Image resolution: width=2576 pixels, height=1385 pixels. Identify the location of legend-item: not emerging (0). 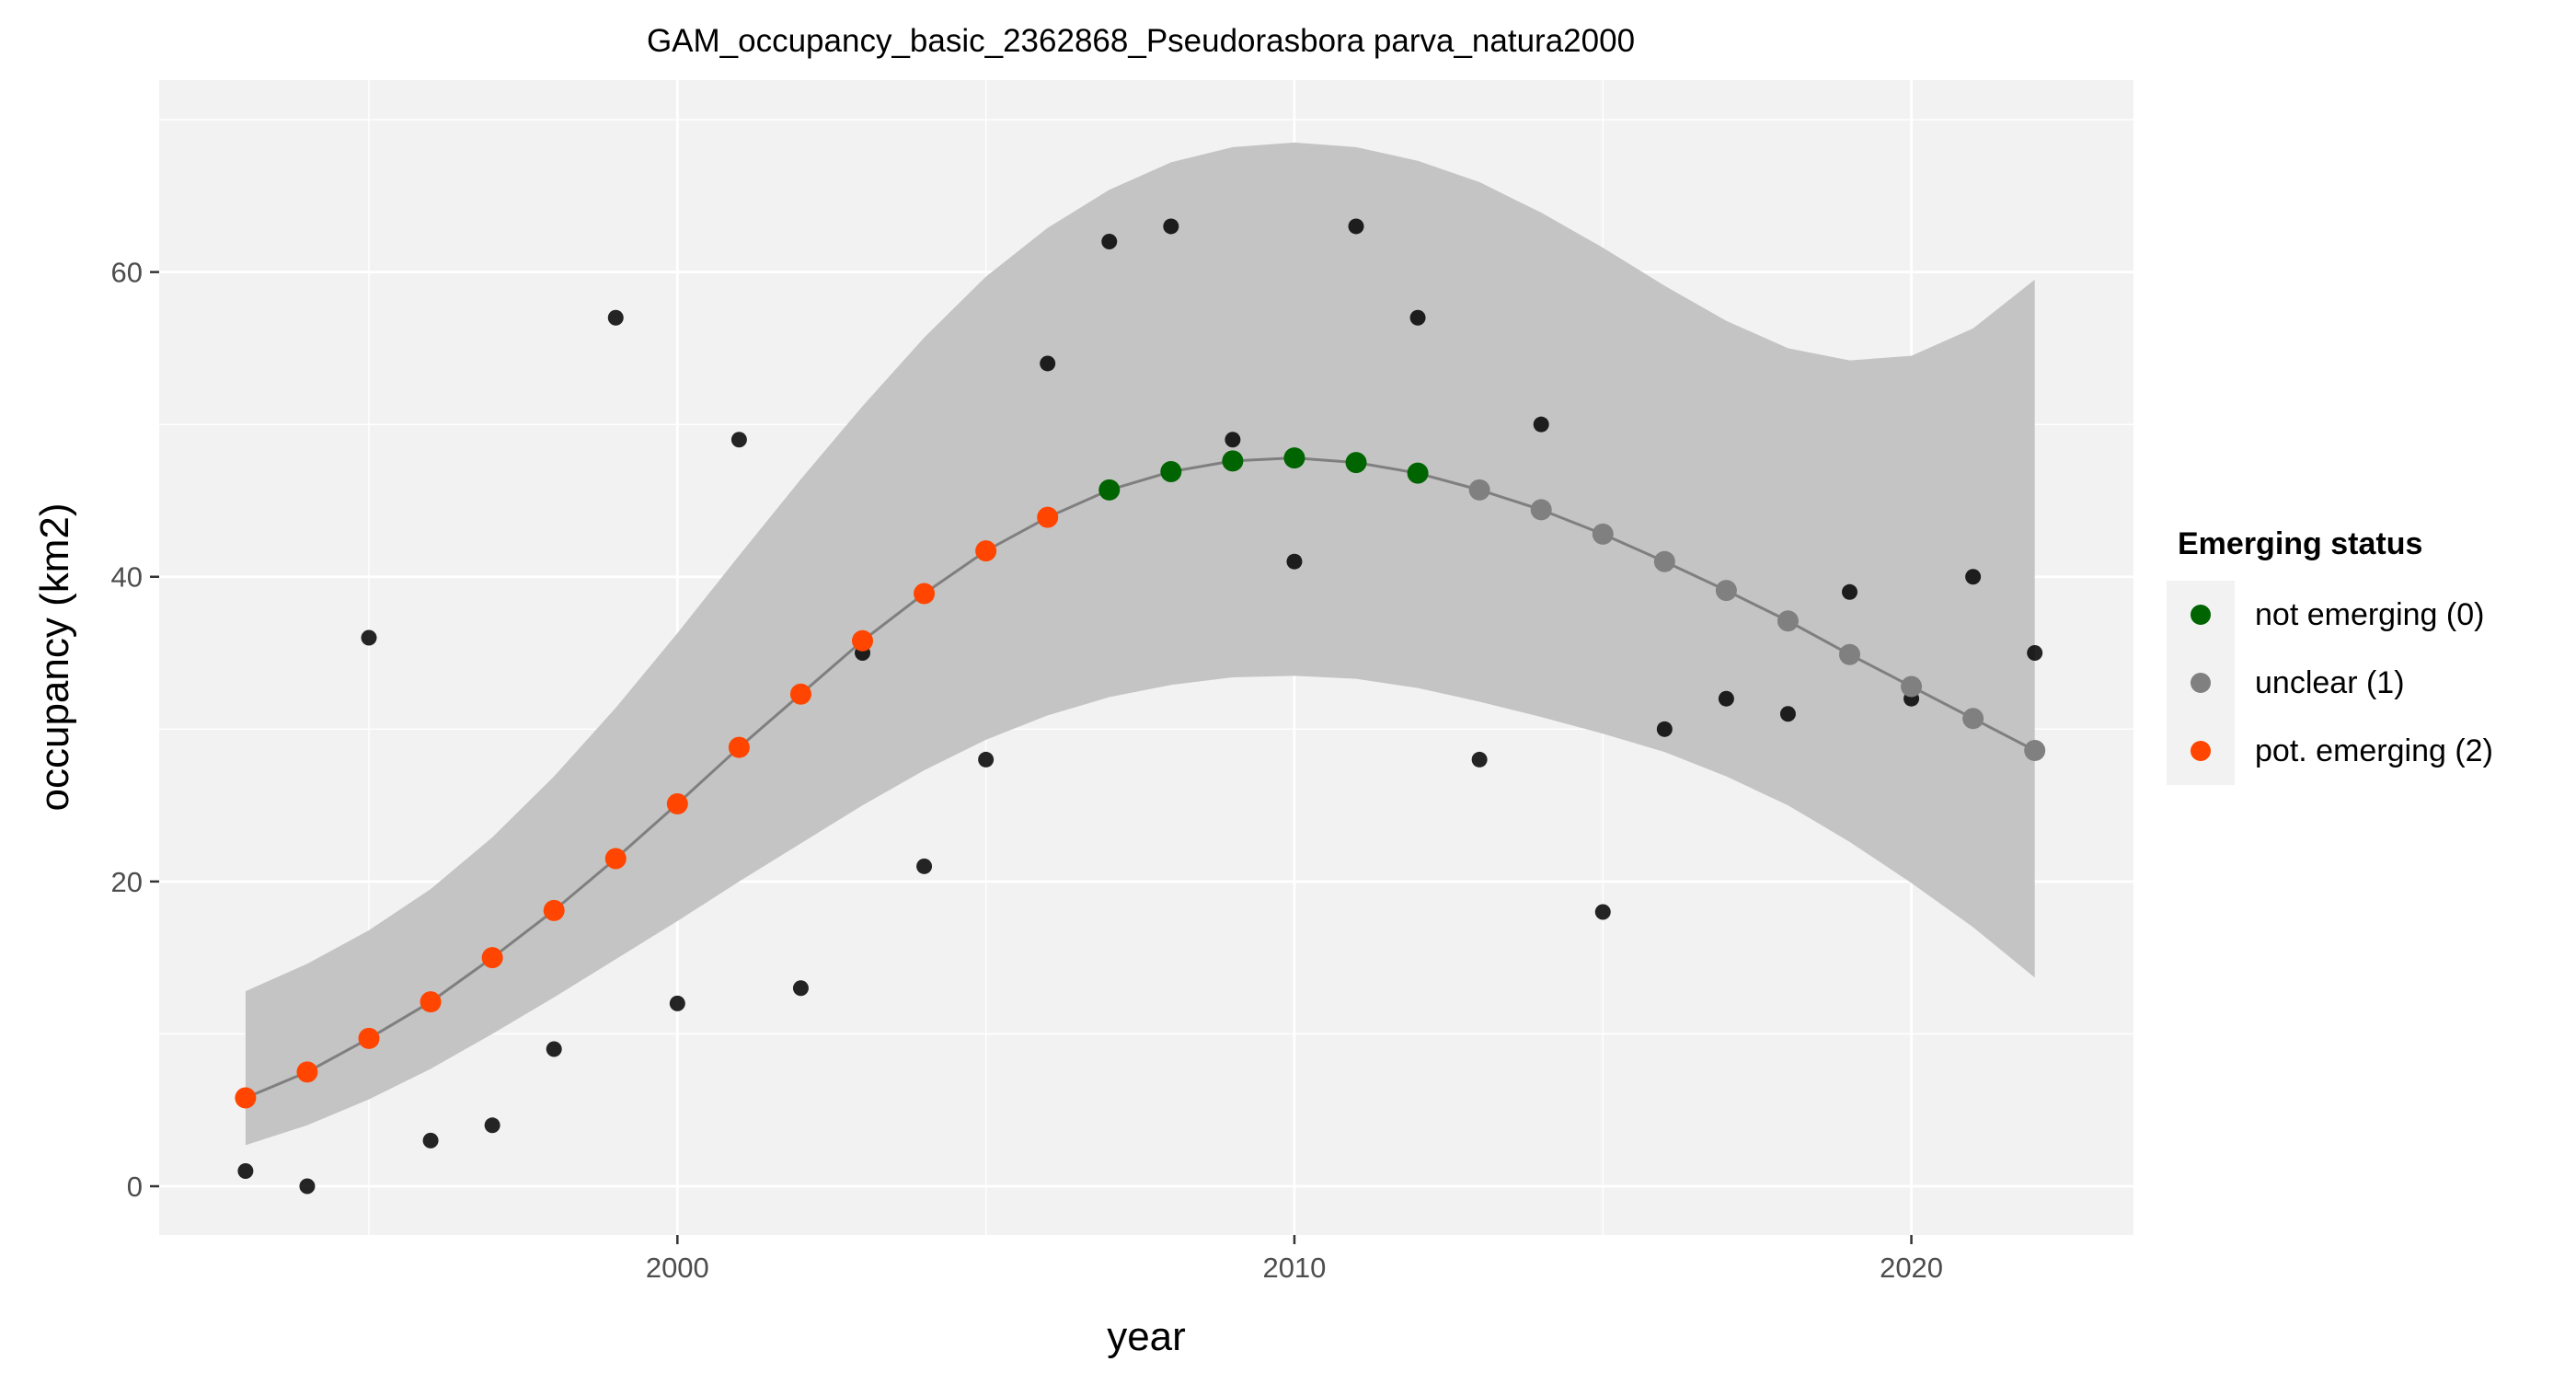
(2360, 615).